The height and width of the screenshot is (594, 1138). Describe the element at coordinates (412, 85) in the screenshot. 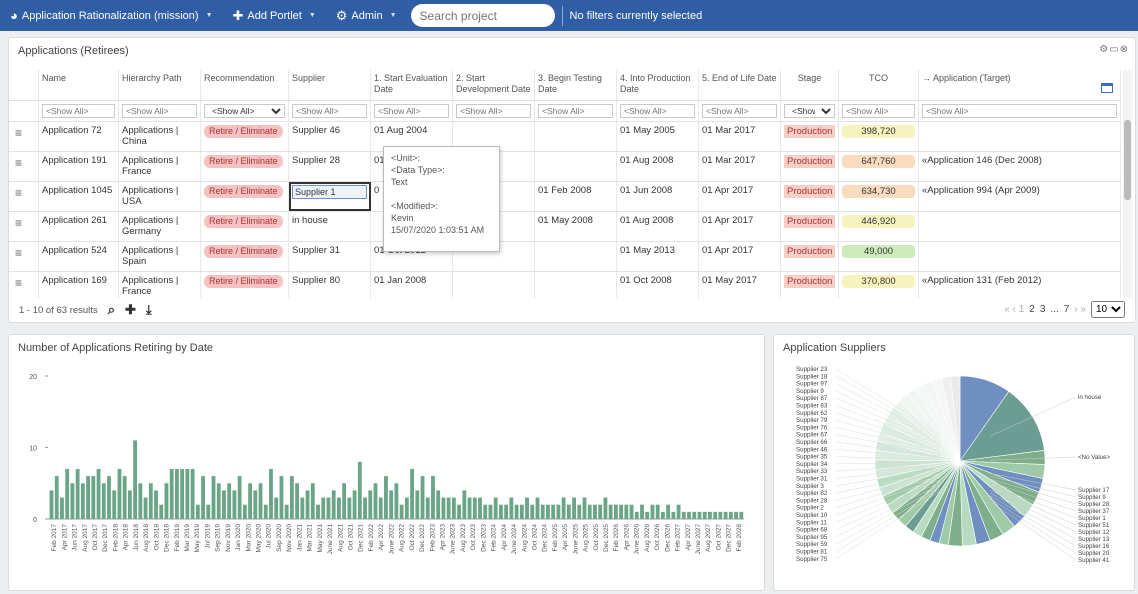

I see `column-header: 1. Start Evaluation Date` at that location.